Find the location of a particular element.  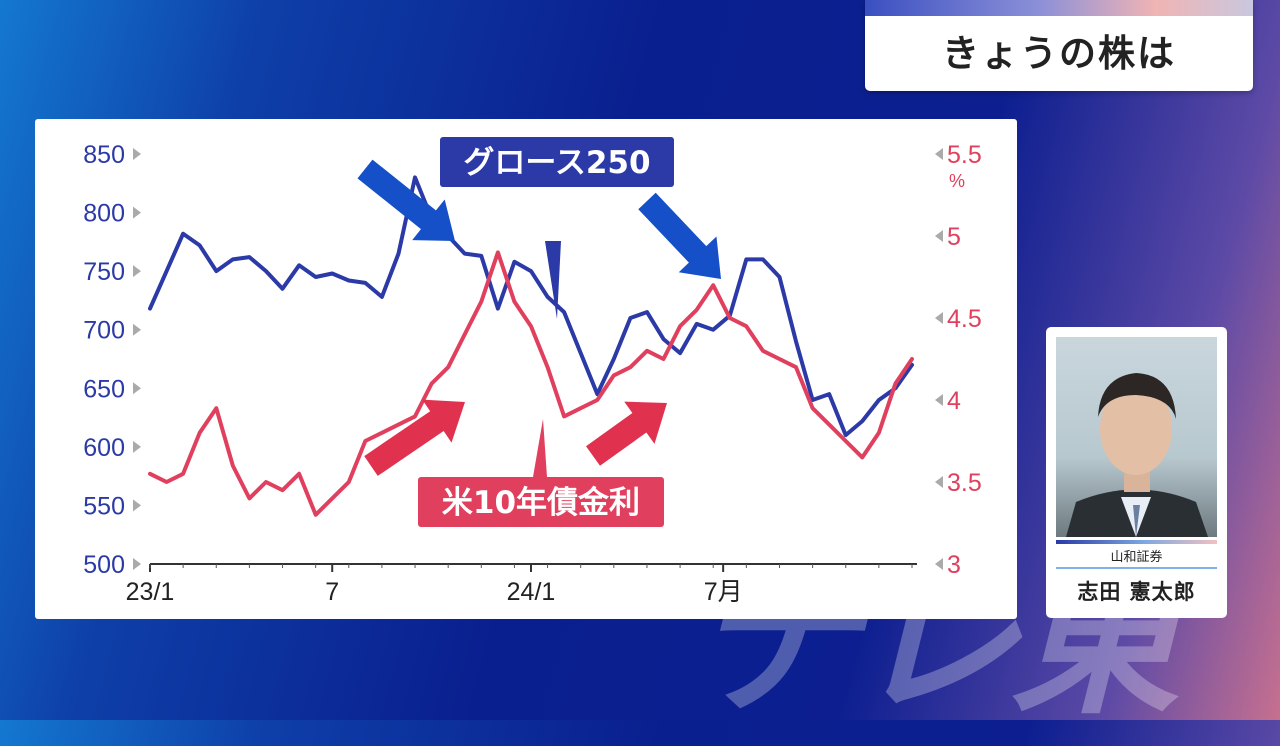

y-left-tick-label: 800 is located at coordinates (104, 214).